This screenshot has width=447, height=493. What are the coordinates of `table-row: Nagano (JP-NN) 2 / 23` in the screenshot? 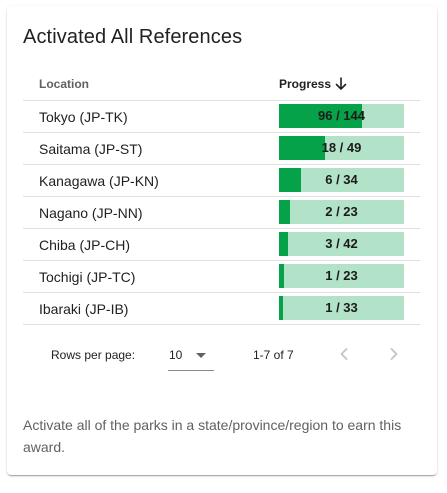 It's located at (221, 213).